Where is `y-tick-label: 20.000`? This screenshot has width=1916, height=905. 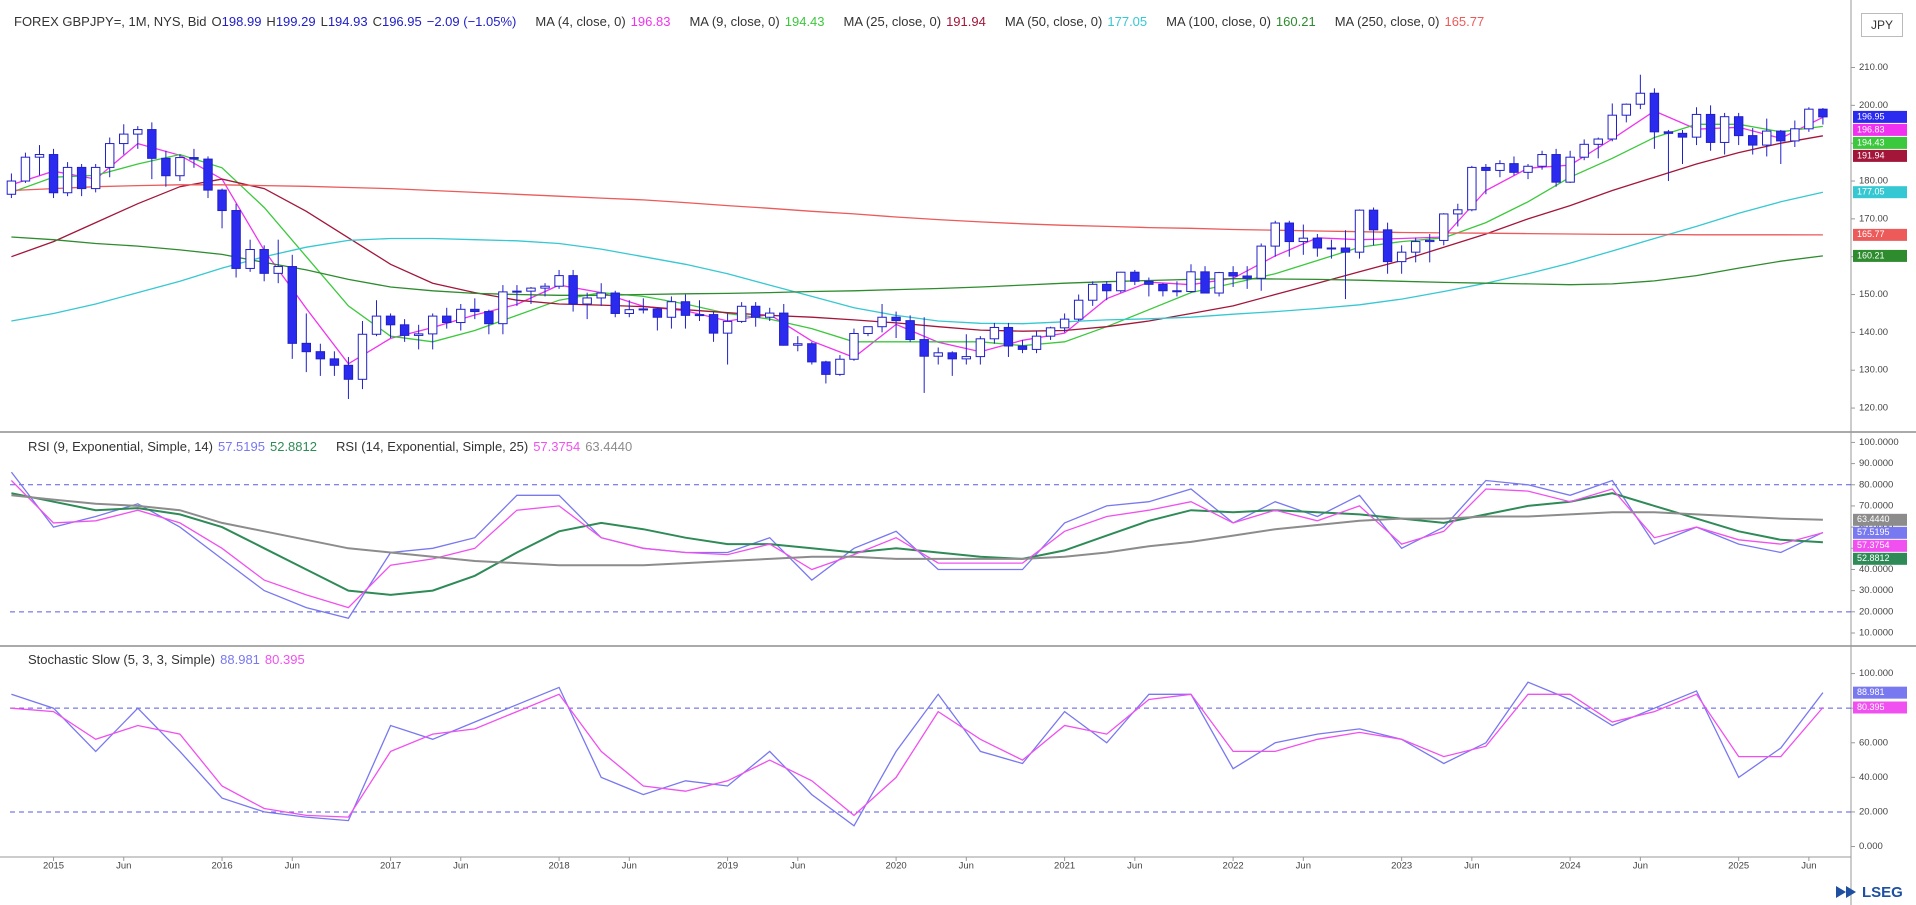
y-tick-label: 20.000 is located at coordinates (1873, 811).